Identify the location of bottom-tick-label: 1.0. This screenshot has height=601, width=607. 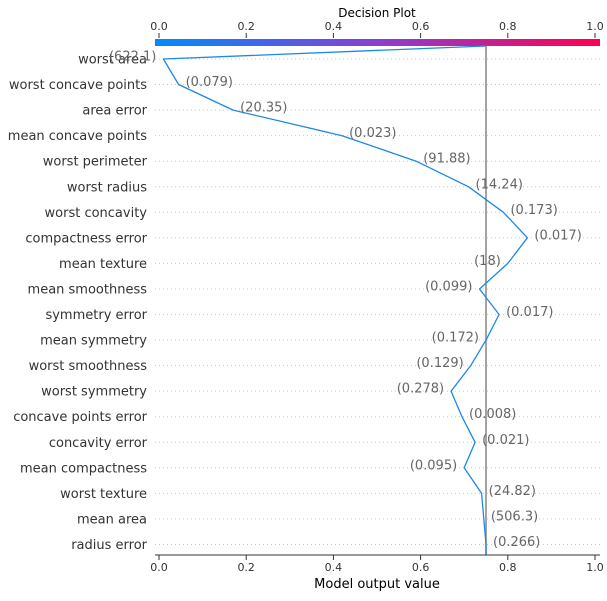
(595, 567).